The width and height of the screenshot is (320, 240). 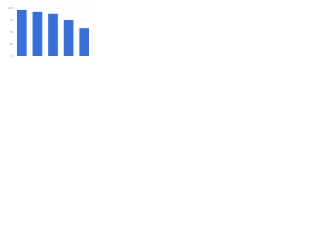 What do you see at coordinates (12, 32) in the screenshot?
I see `y-tick-label: 50` at bounding box center [12, 32].